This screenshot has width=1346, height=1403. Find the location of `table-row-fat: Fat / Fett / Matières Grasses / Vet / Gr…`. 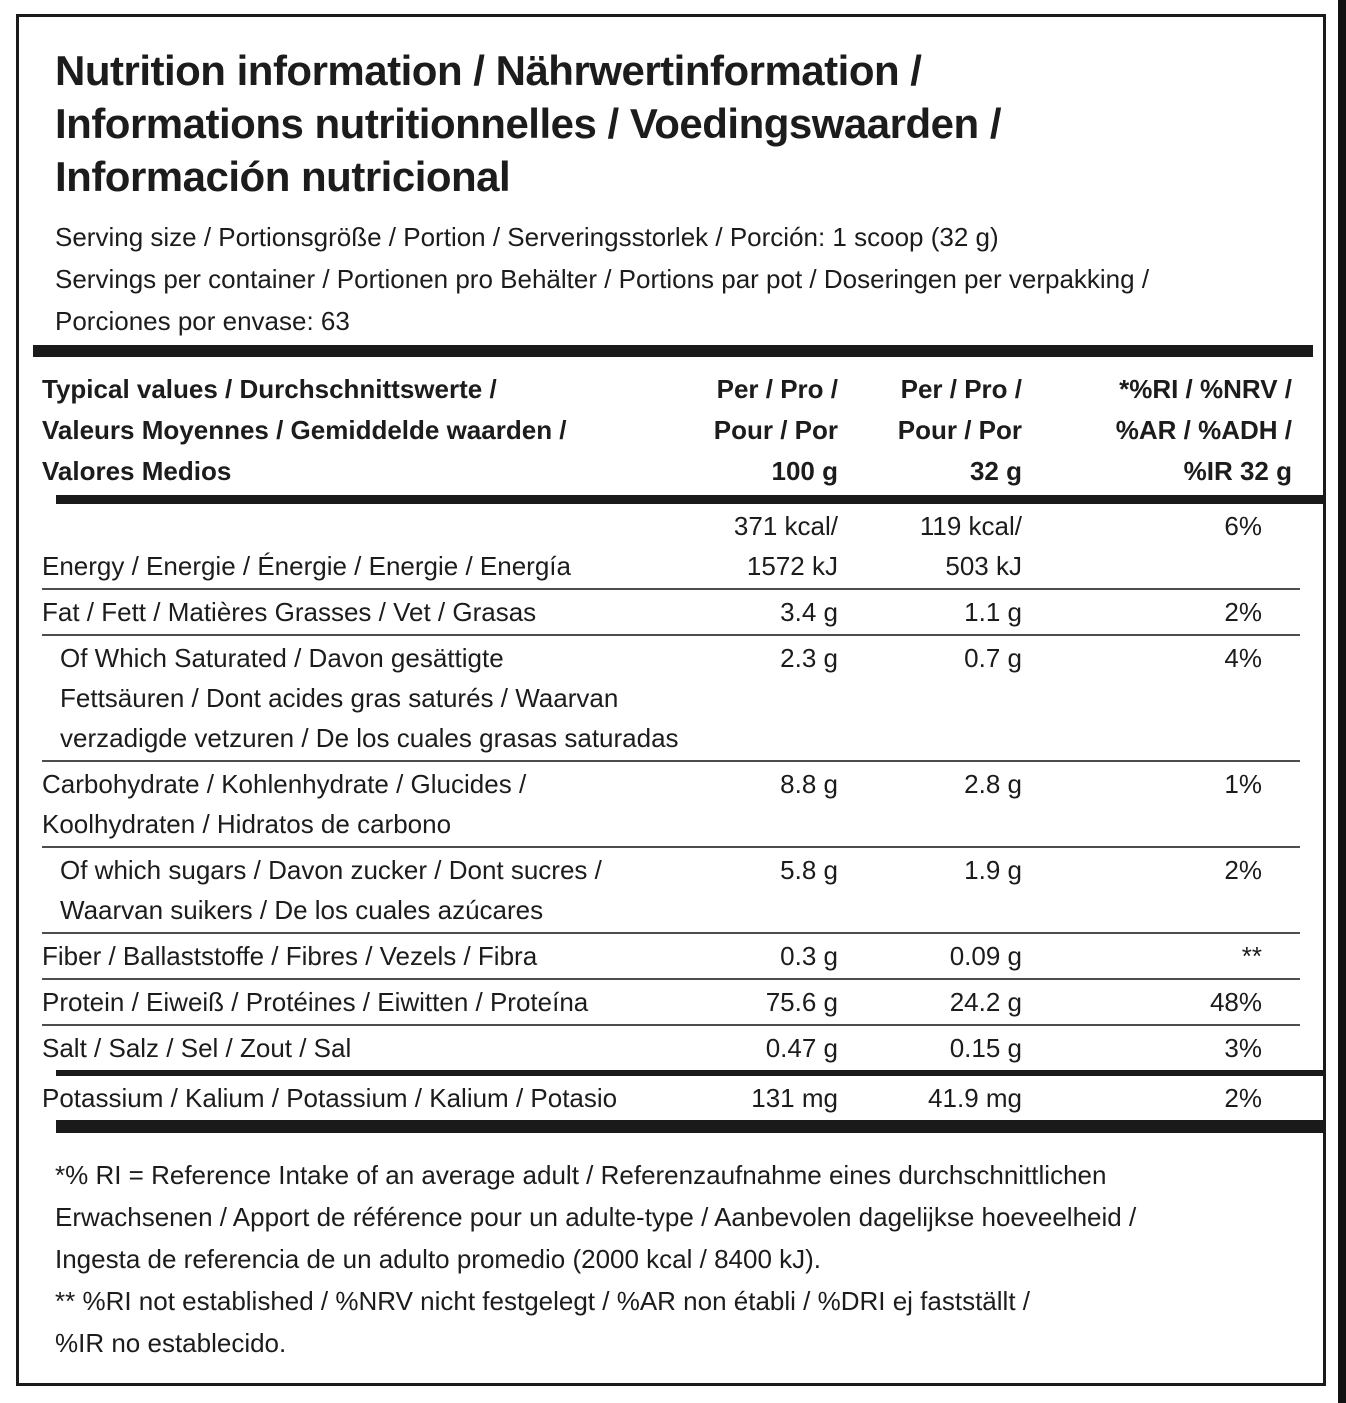

table-row-fat: Fat / Fett / Matières Grasses / Vet / Gr… is located at coordinates (667, 612).